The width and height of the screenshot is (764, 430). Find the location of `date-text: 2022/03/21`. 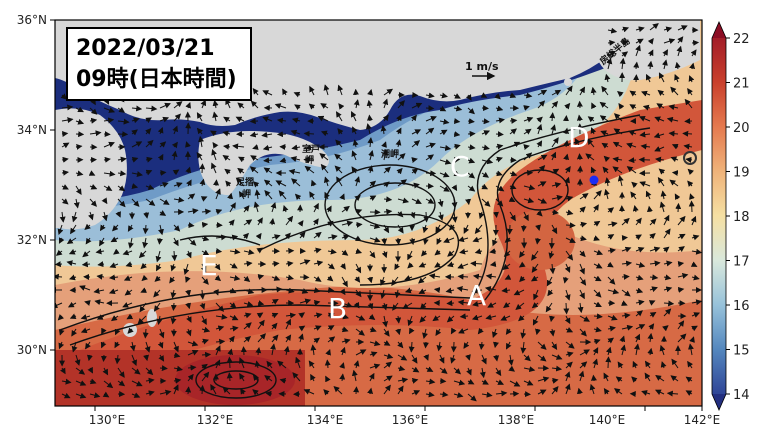

date-text: 2022/03/21 is located at coordinates (145, 48).